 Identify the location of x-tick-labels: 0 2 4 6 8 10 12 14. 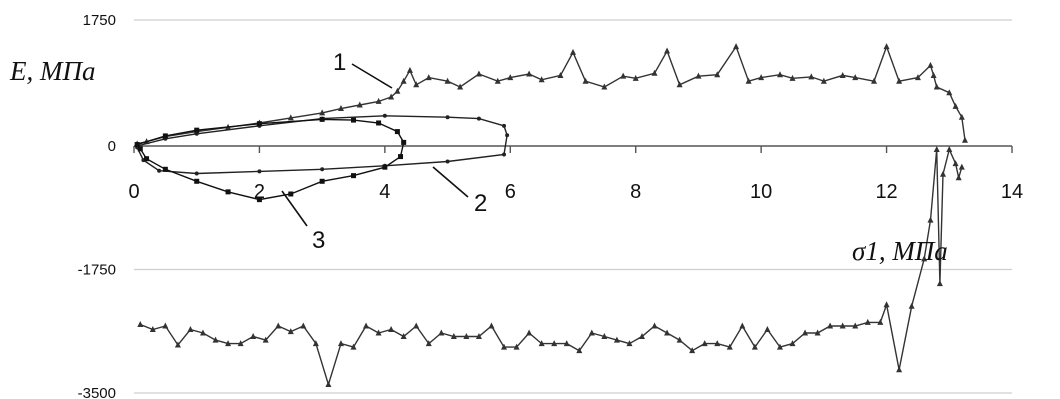
(575, 192).